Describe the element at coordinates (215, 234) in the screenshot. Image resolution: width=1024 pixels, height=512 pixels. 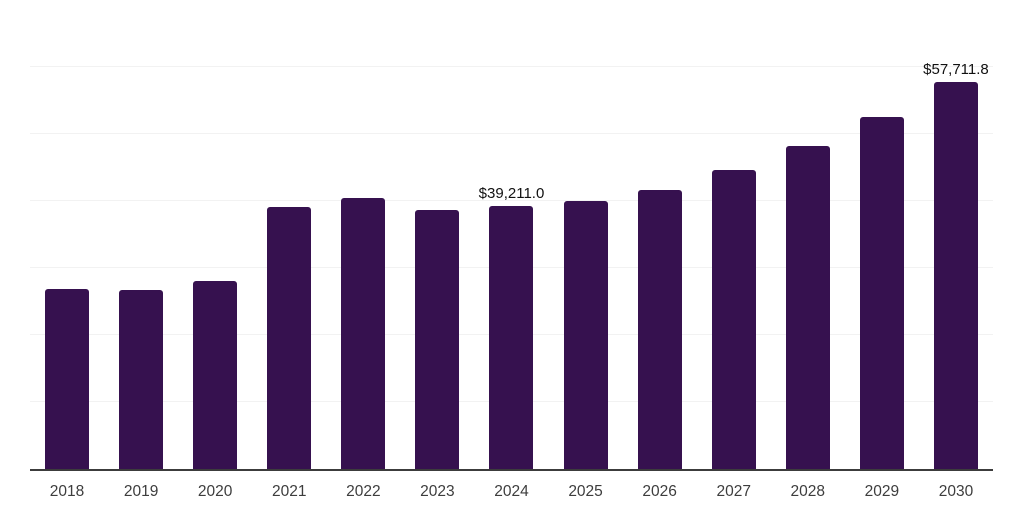
I see `bar-slot-2020` at that location.